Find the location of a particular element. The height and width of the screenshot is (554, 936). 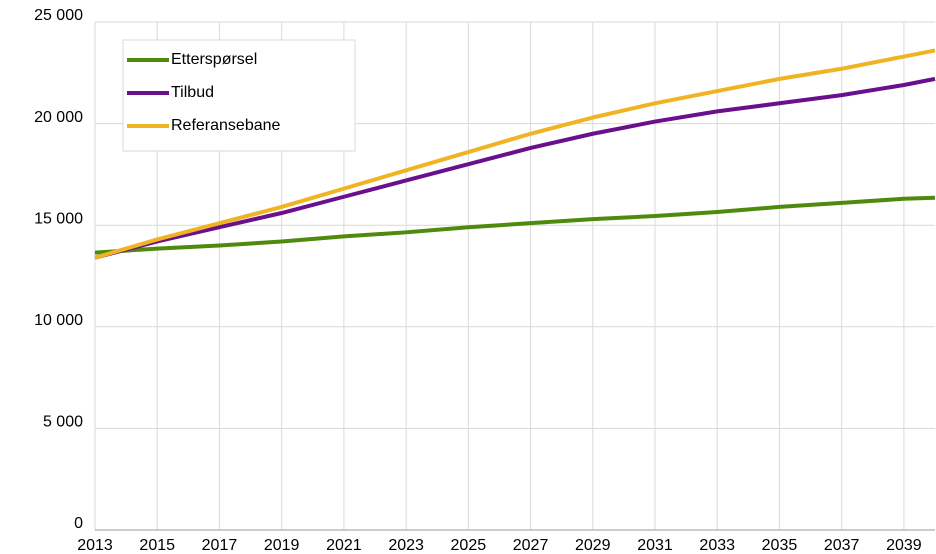

x-tick-label: 2023 is located at coordinates (406, 545).